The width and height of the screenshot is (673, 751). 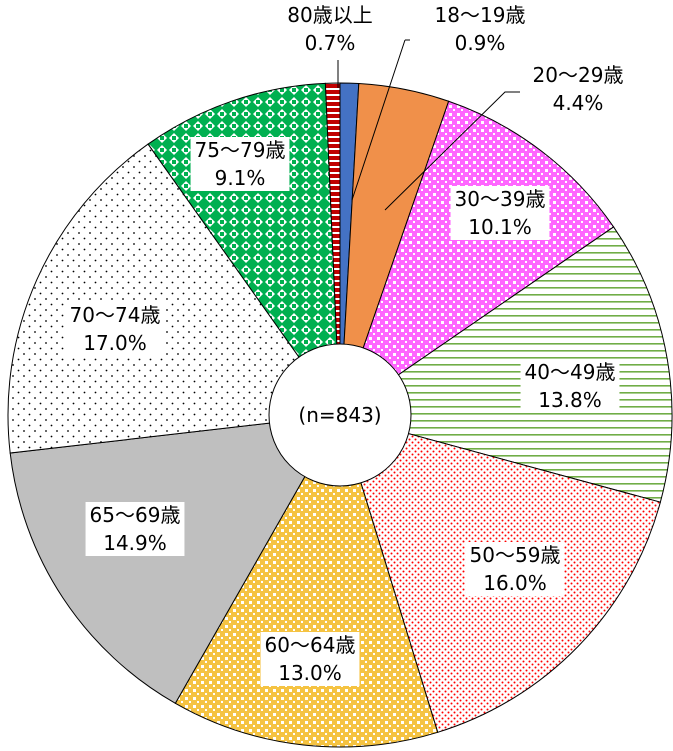 What do you see at coordinates (480, 29) in the screenshot?
I see `slice-label: 18〜19歳 0.9%` at bounding box center [480, 29].